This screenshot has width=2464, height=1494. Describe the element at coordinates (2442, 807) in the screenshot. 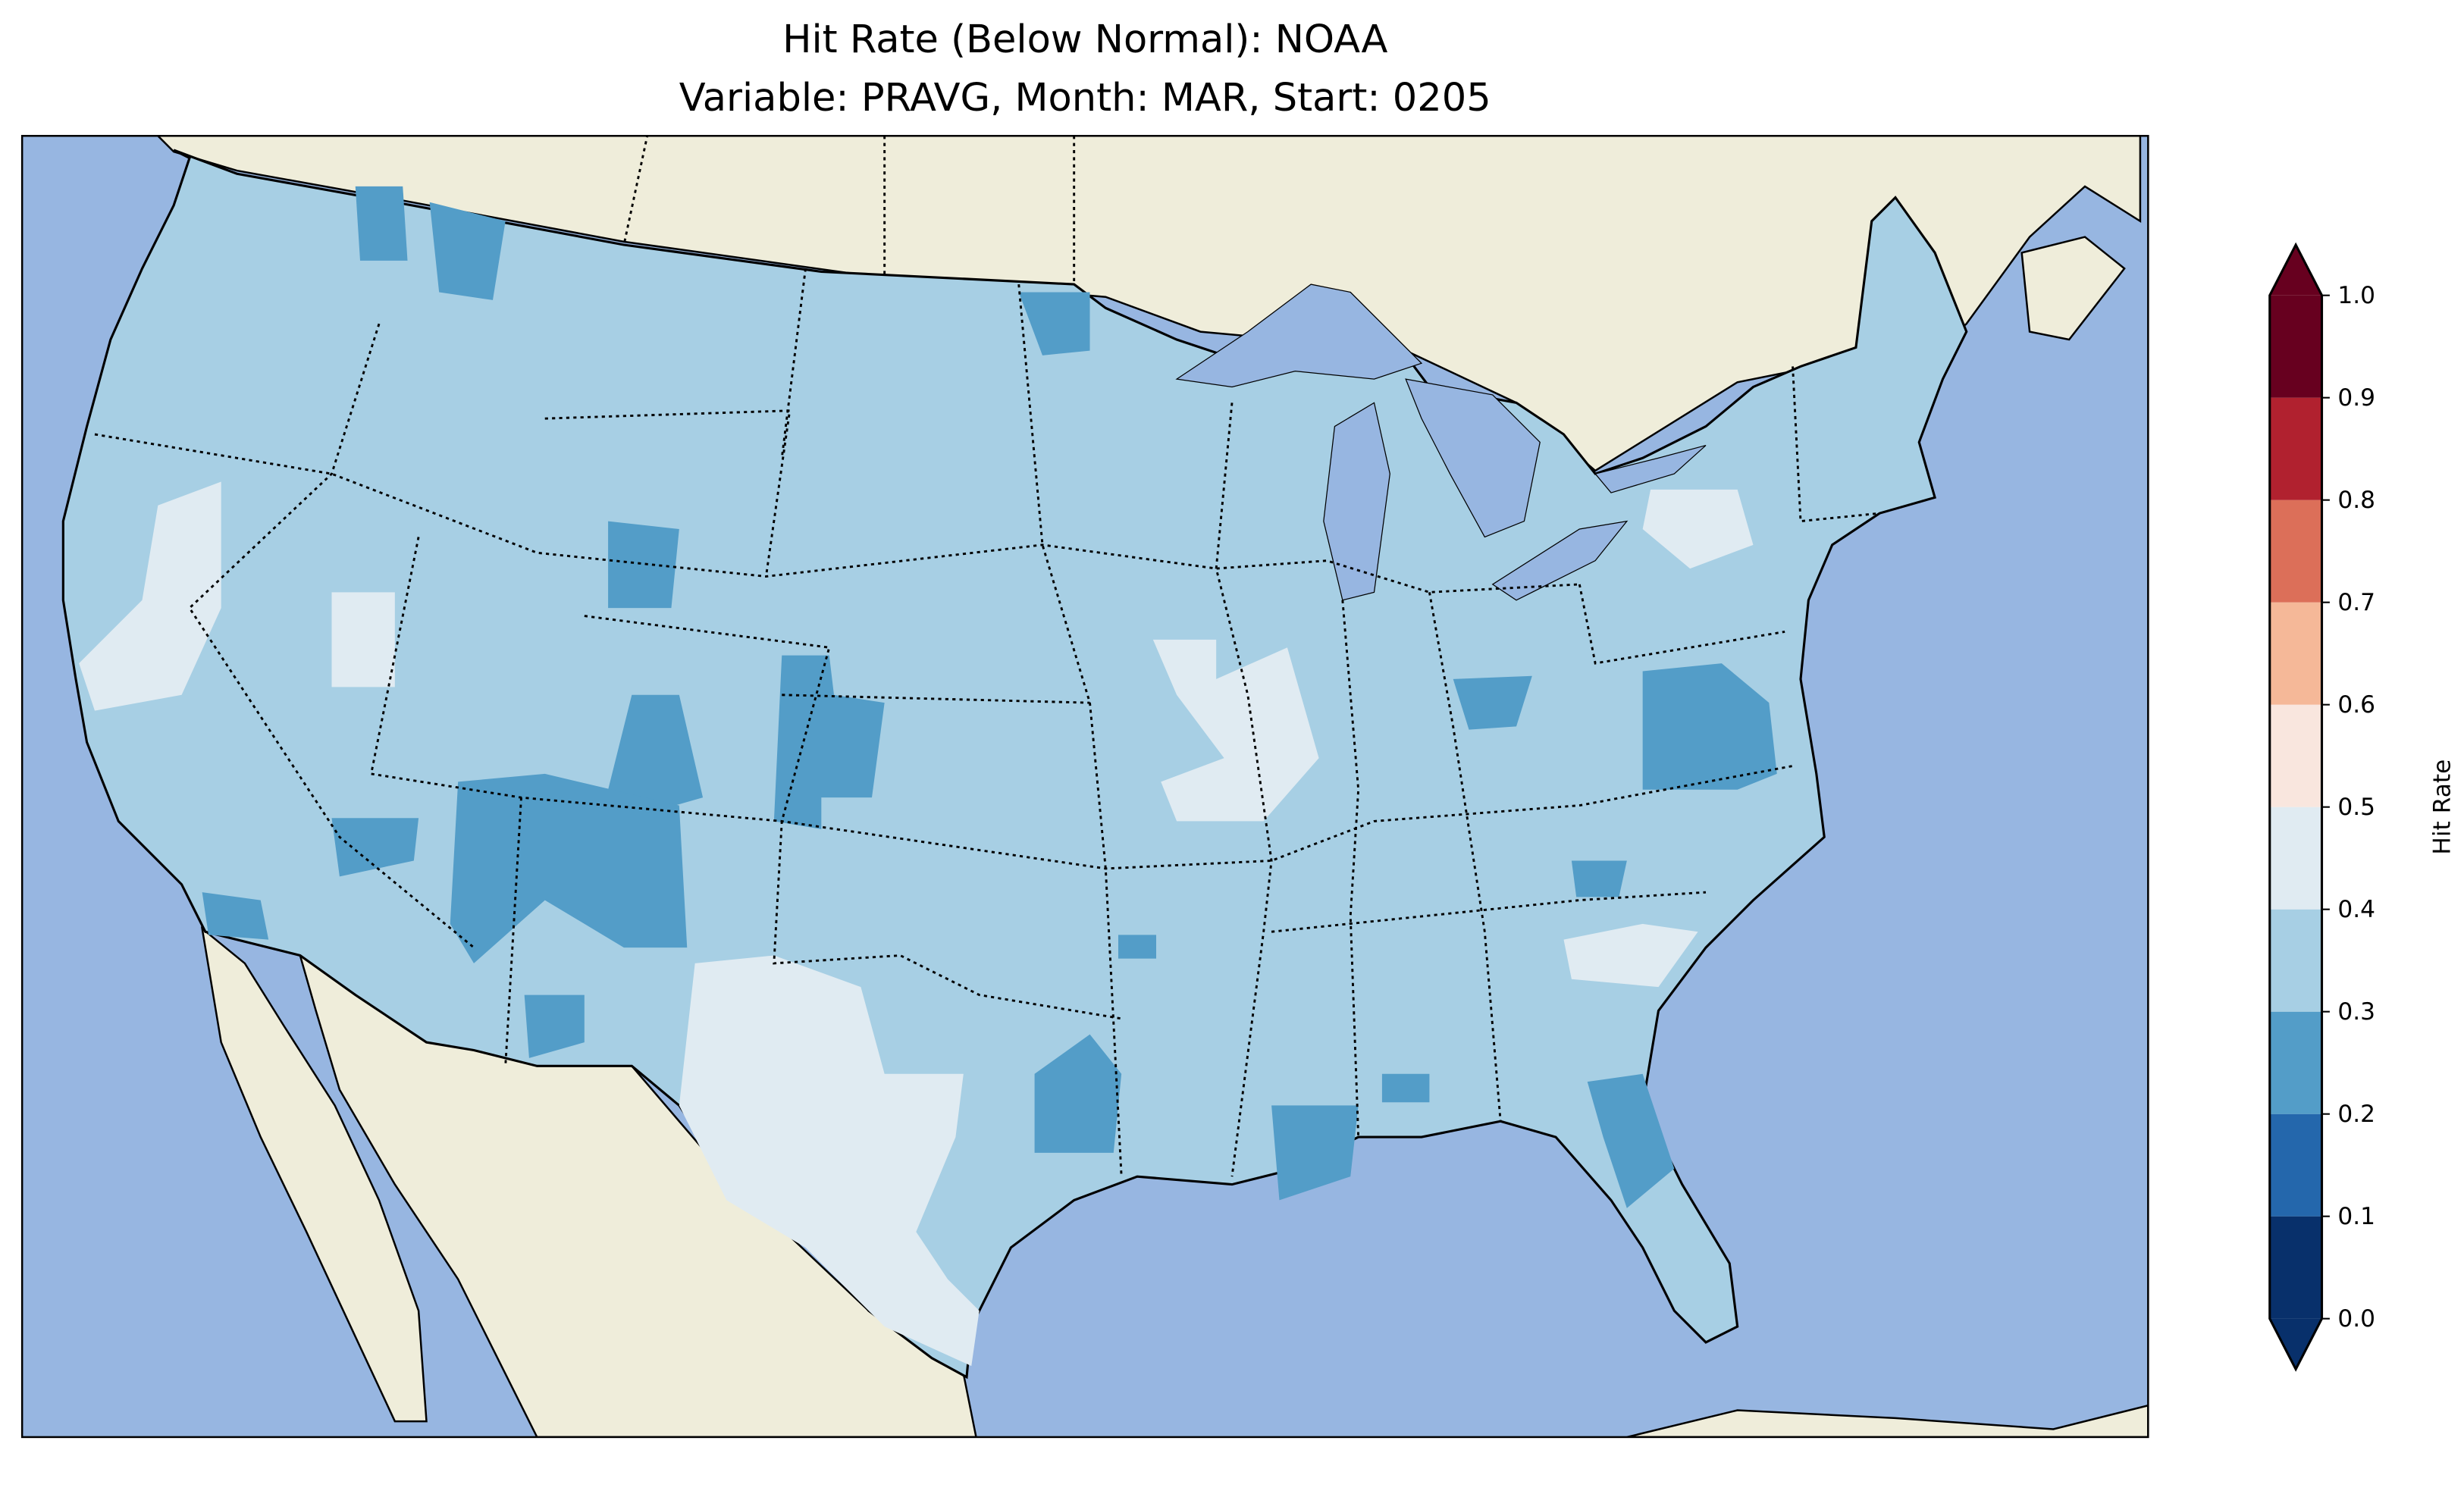

I see `colorbar-label: Hit Rate` at that location.